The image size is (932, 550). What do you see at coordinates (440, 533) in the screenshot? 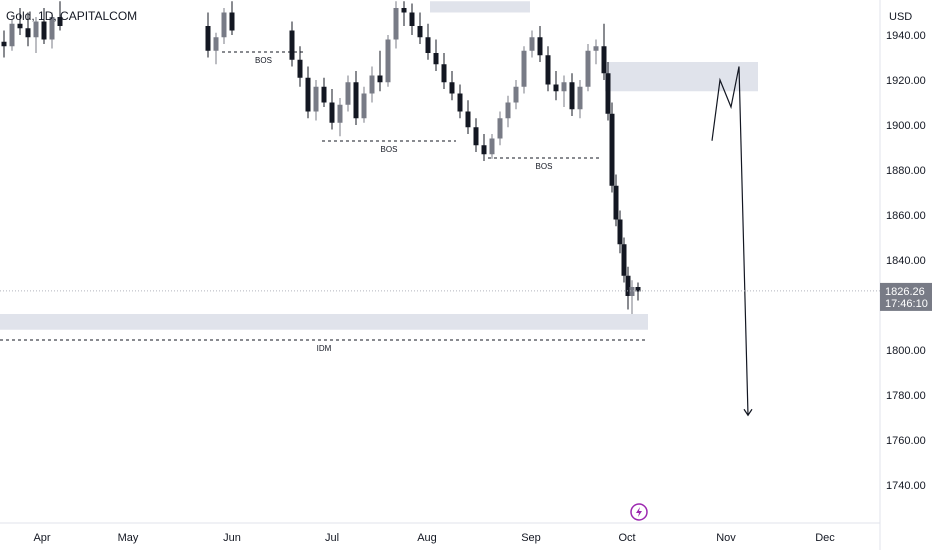
I see `time-axis: Apr May Jun Jul Aug Sep Oct Nov Dec` at bounding box center [440, 533].